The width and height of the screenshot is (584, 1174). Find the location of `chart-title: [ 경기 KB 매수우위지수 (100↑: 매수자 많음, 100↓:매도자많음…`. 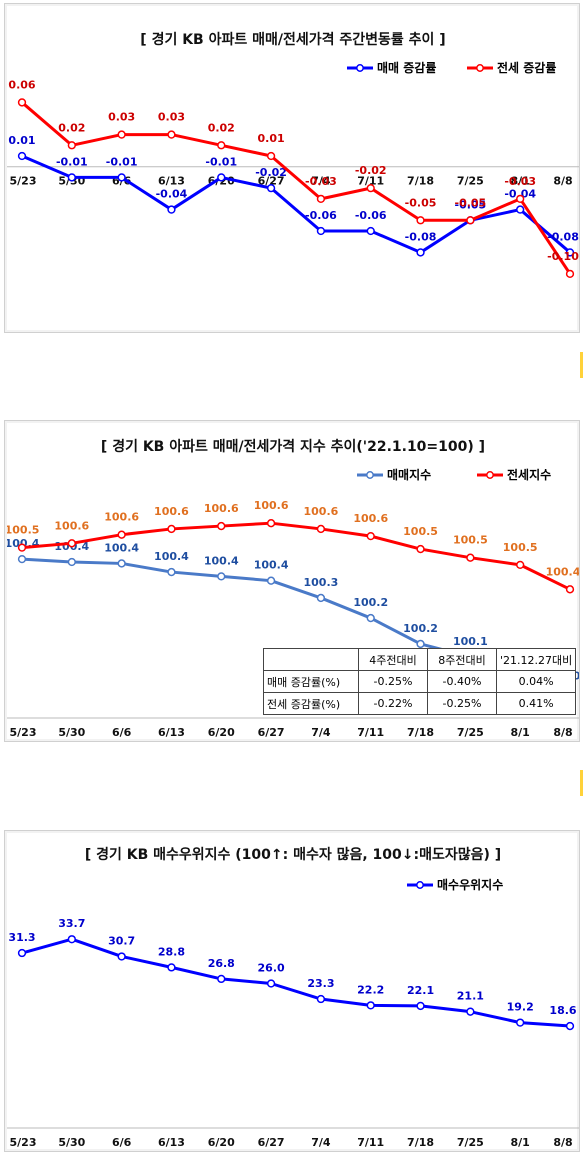

chart-title: [ 경기 KB 매수우위지수 (100↑: 매수자 많음, 100↓:매도자많음… is located at coordinates (293, 854).